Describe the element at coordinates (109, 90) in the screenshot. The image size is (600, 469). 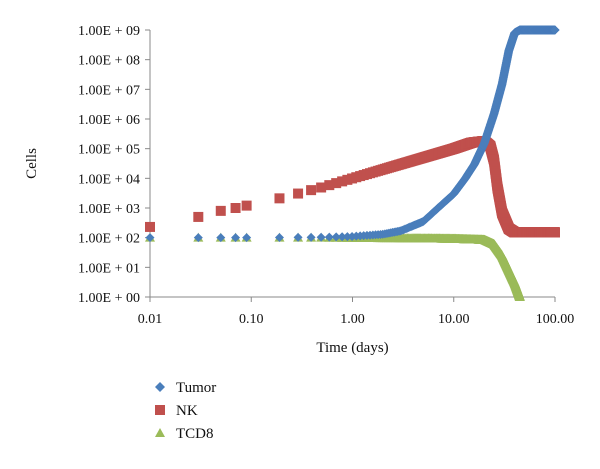
I see `y-tick-label: 1.00E + 07` at that location.